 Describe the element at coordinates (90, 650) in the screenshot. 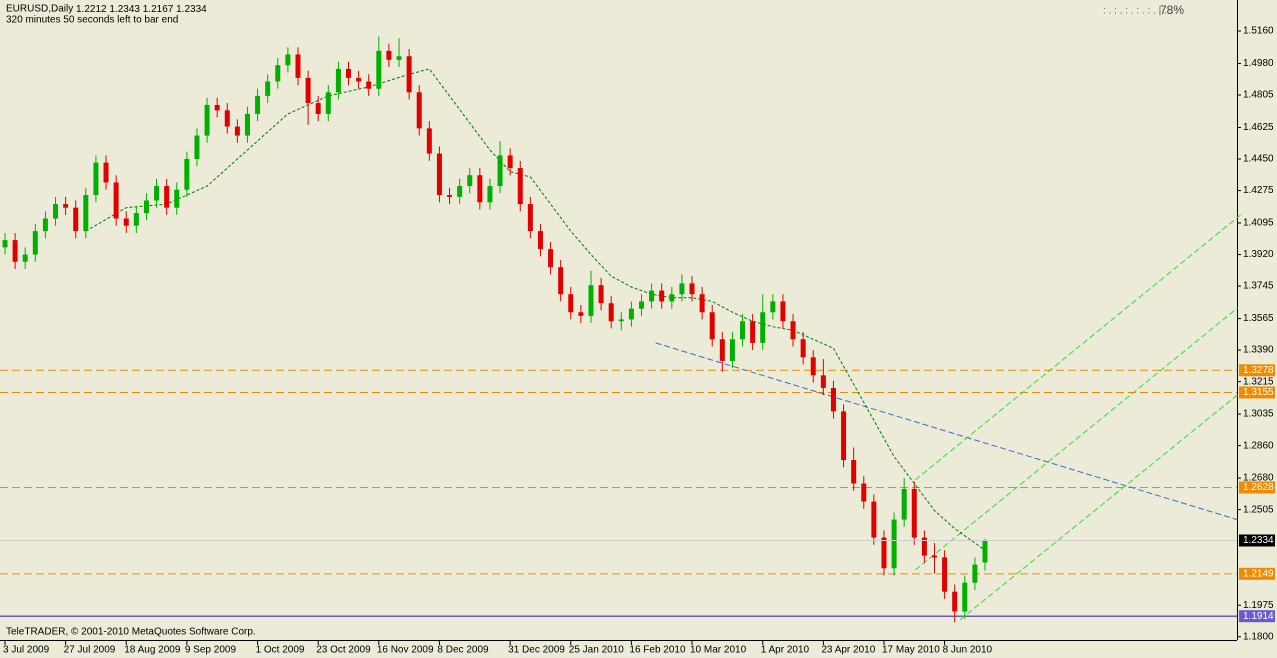

I see `x-tick-label: 27 Jul 2009` at that location.